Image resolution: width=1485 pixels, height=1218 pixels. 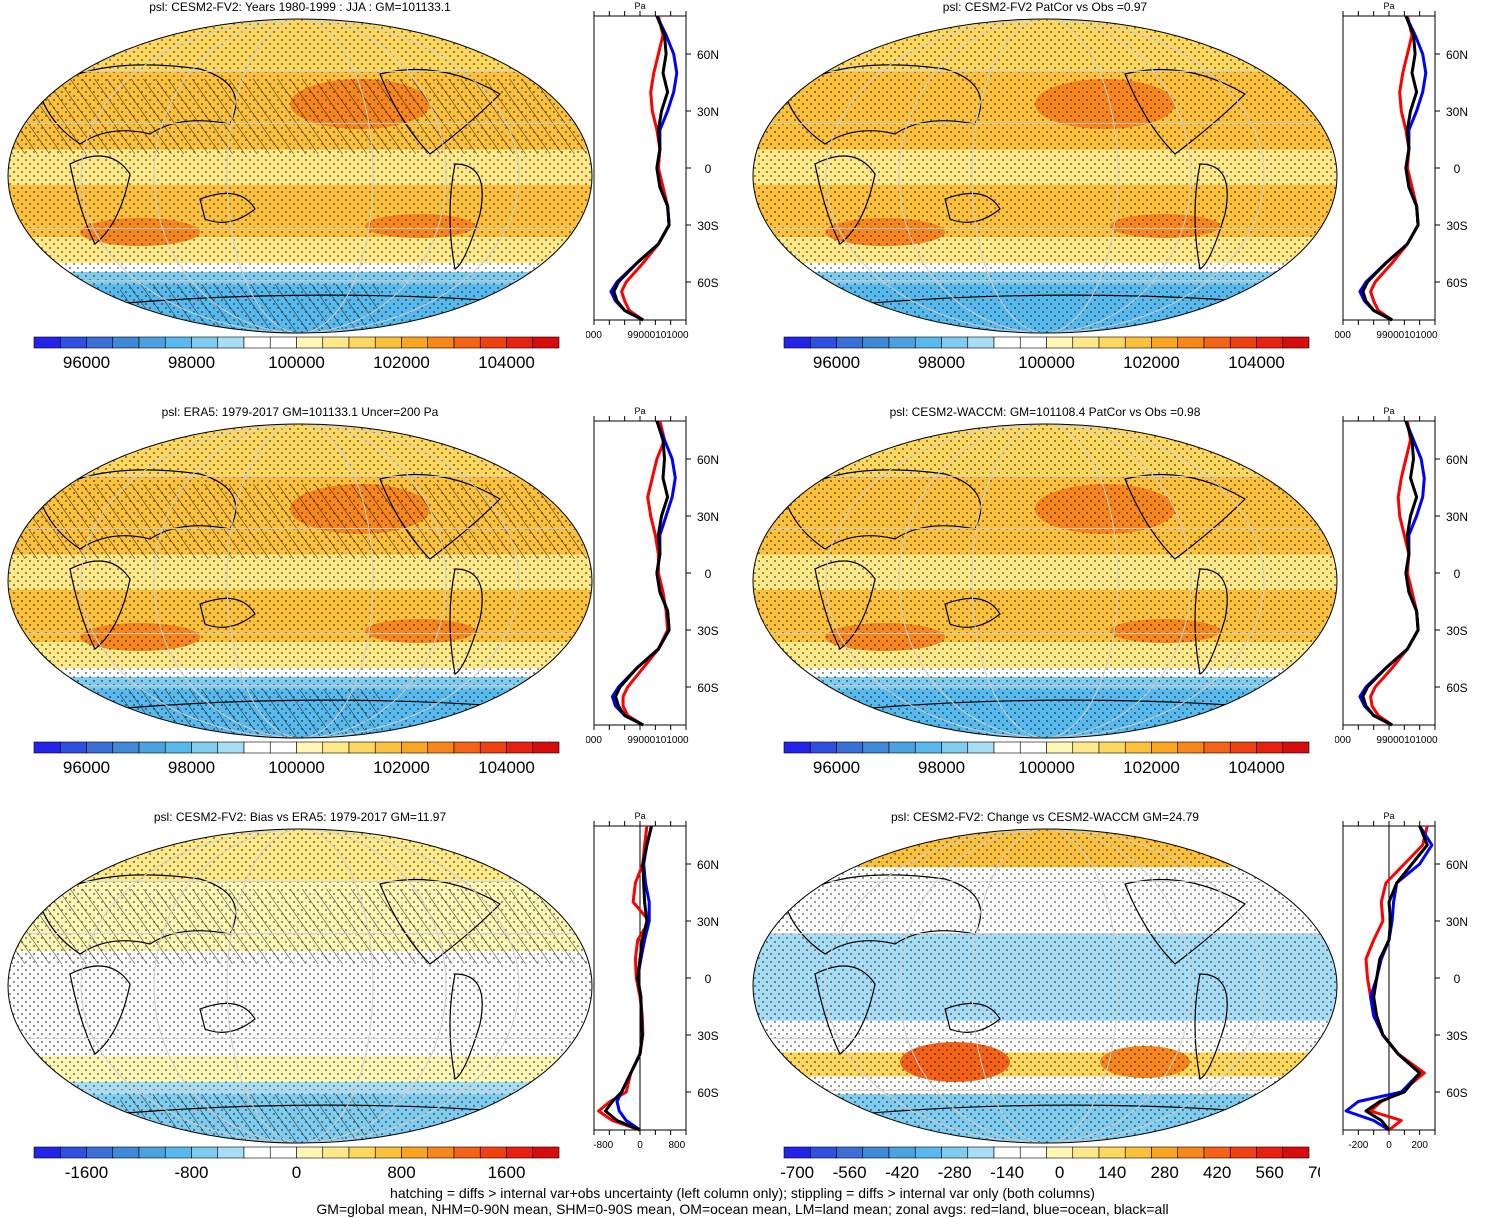 I want to click on colorbar-era5: 96000 98000 100000 102000 104000, so click(x=296, y=759).